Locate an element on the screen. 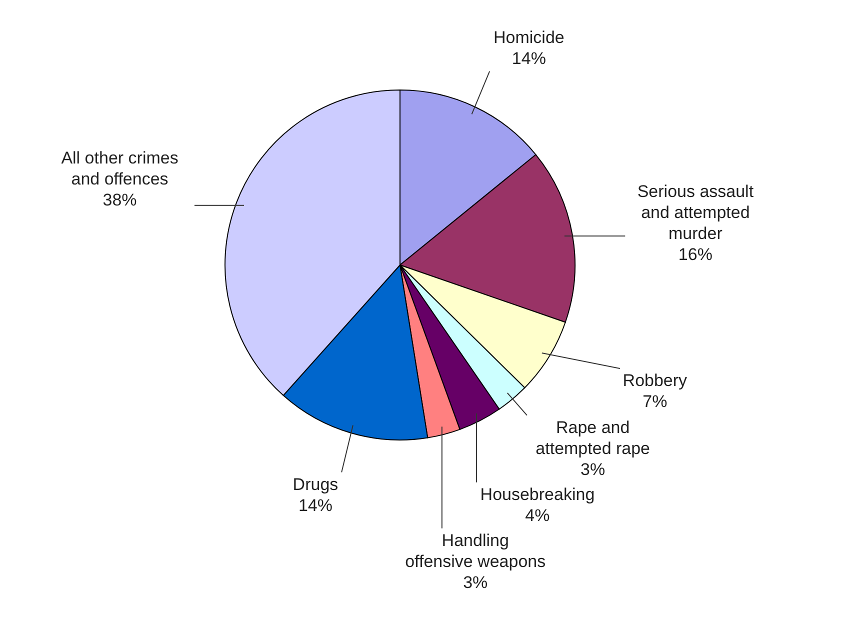 This screenshot has height=630, width=865. slice-label: Drugs is located at coordinates (315, 484).